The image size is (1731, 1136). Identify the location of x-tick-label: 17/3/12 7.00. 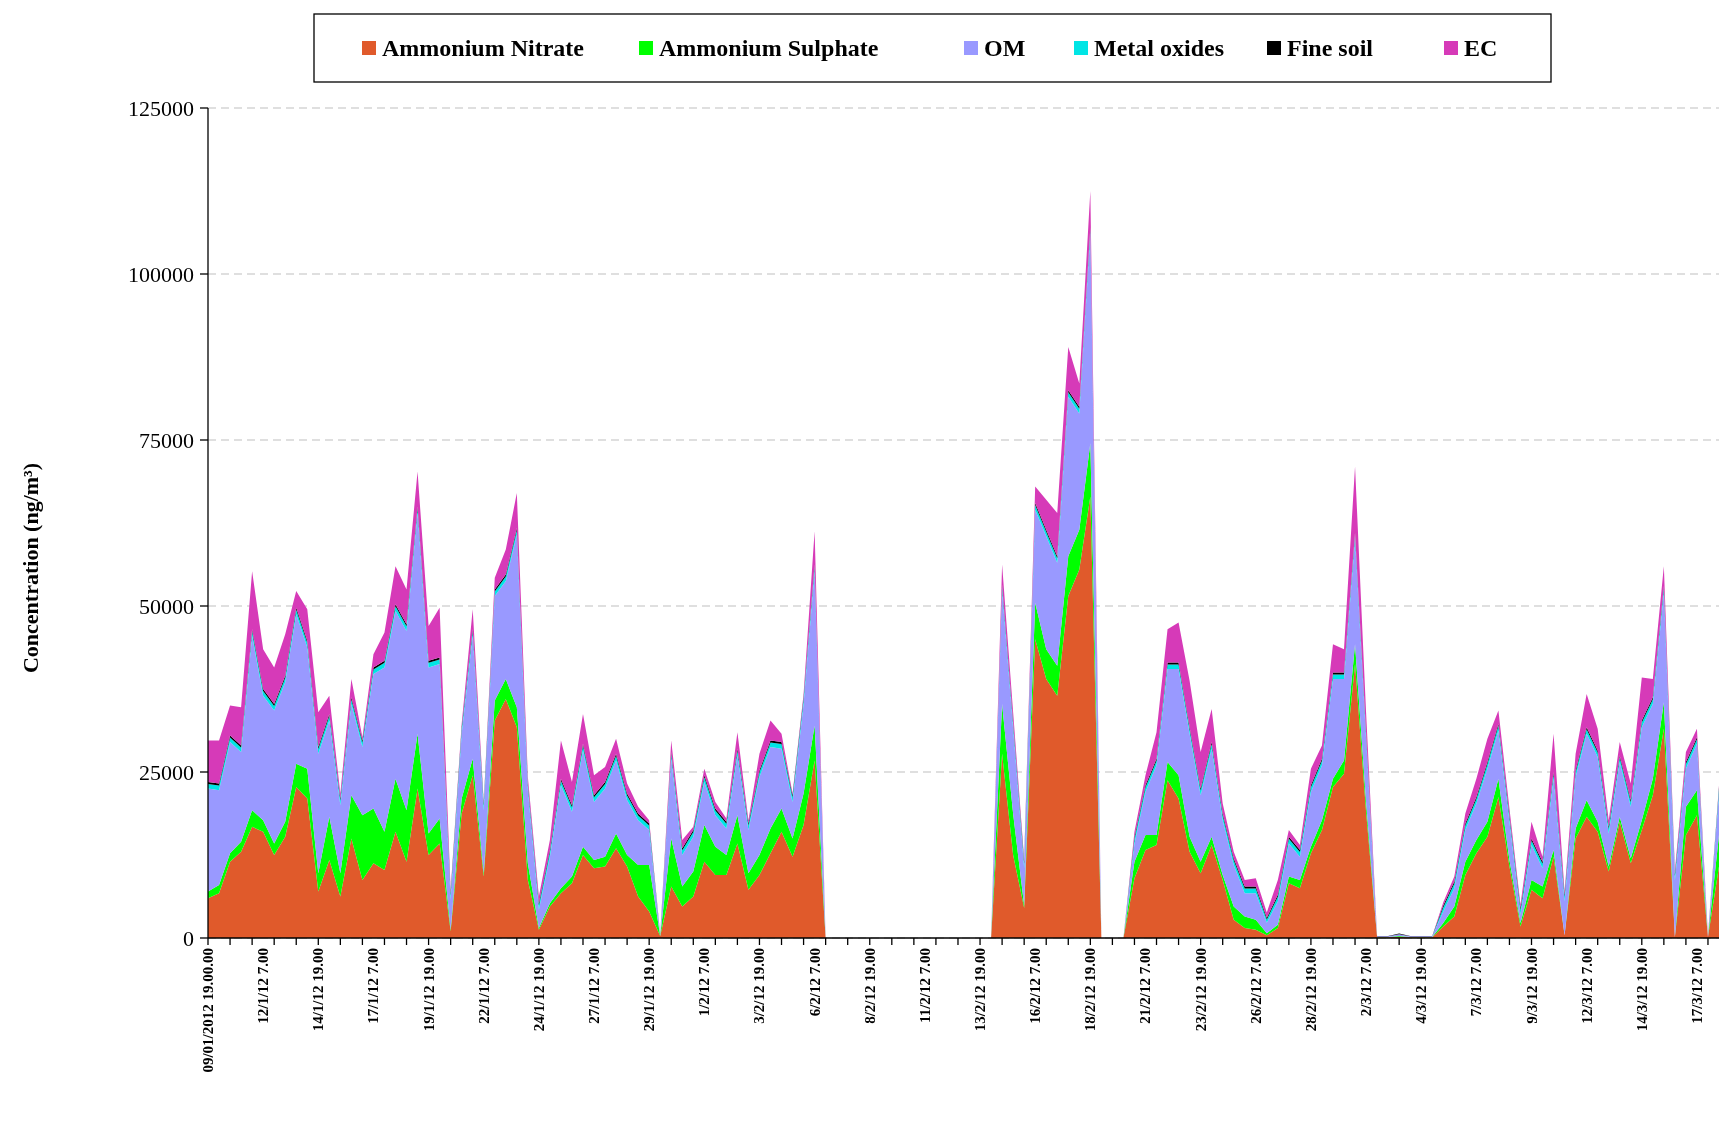
(1696, 986).